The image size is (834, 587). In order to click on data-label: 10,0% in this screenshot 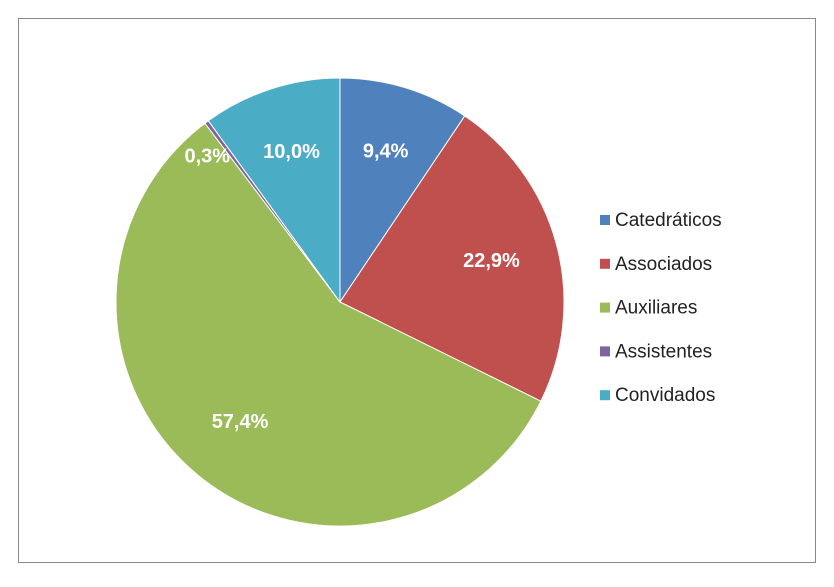, I will do `click(291, 152)`.